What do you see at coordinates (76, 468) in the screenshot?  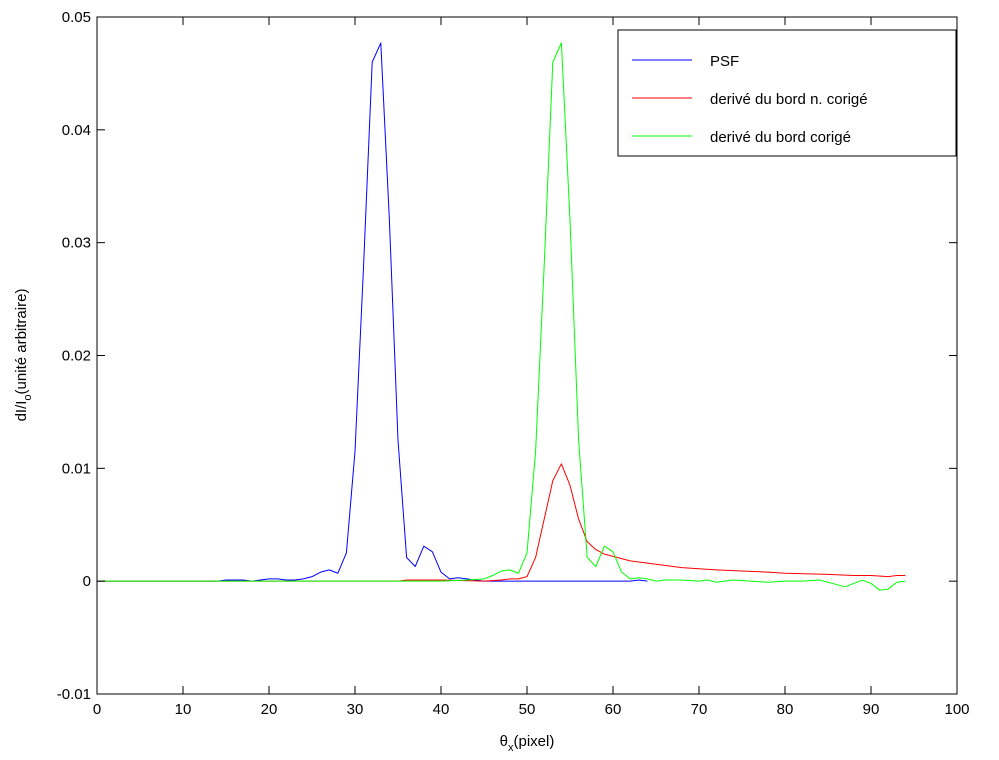 I see `y-tick-label: 0.01` at bounding box center [76, 468].